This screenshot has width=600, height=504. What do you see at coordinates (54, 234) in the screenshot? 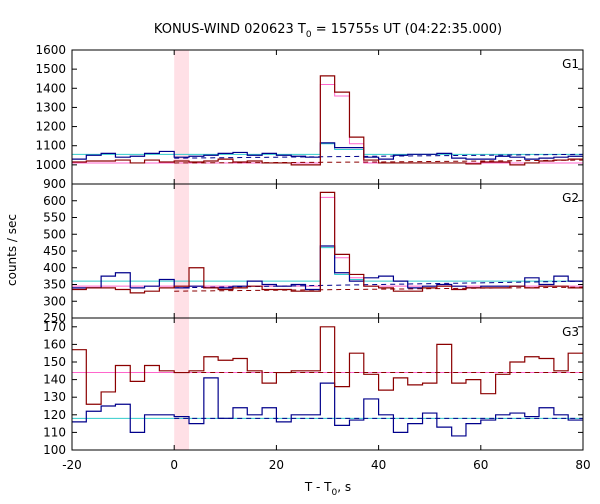
I see `y-tick-label: 500` at bounding box center [54, 234].